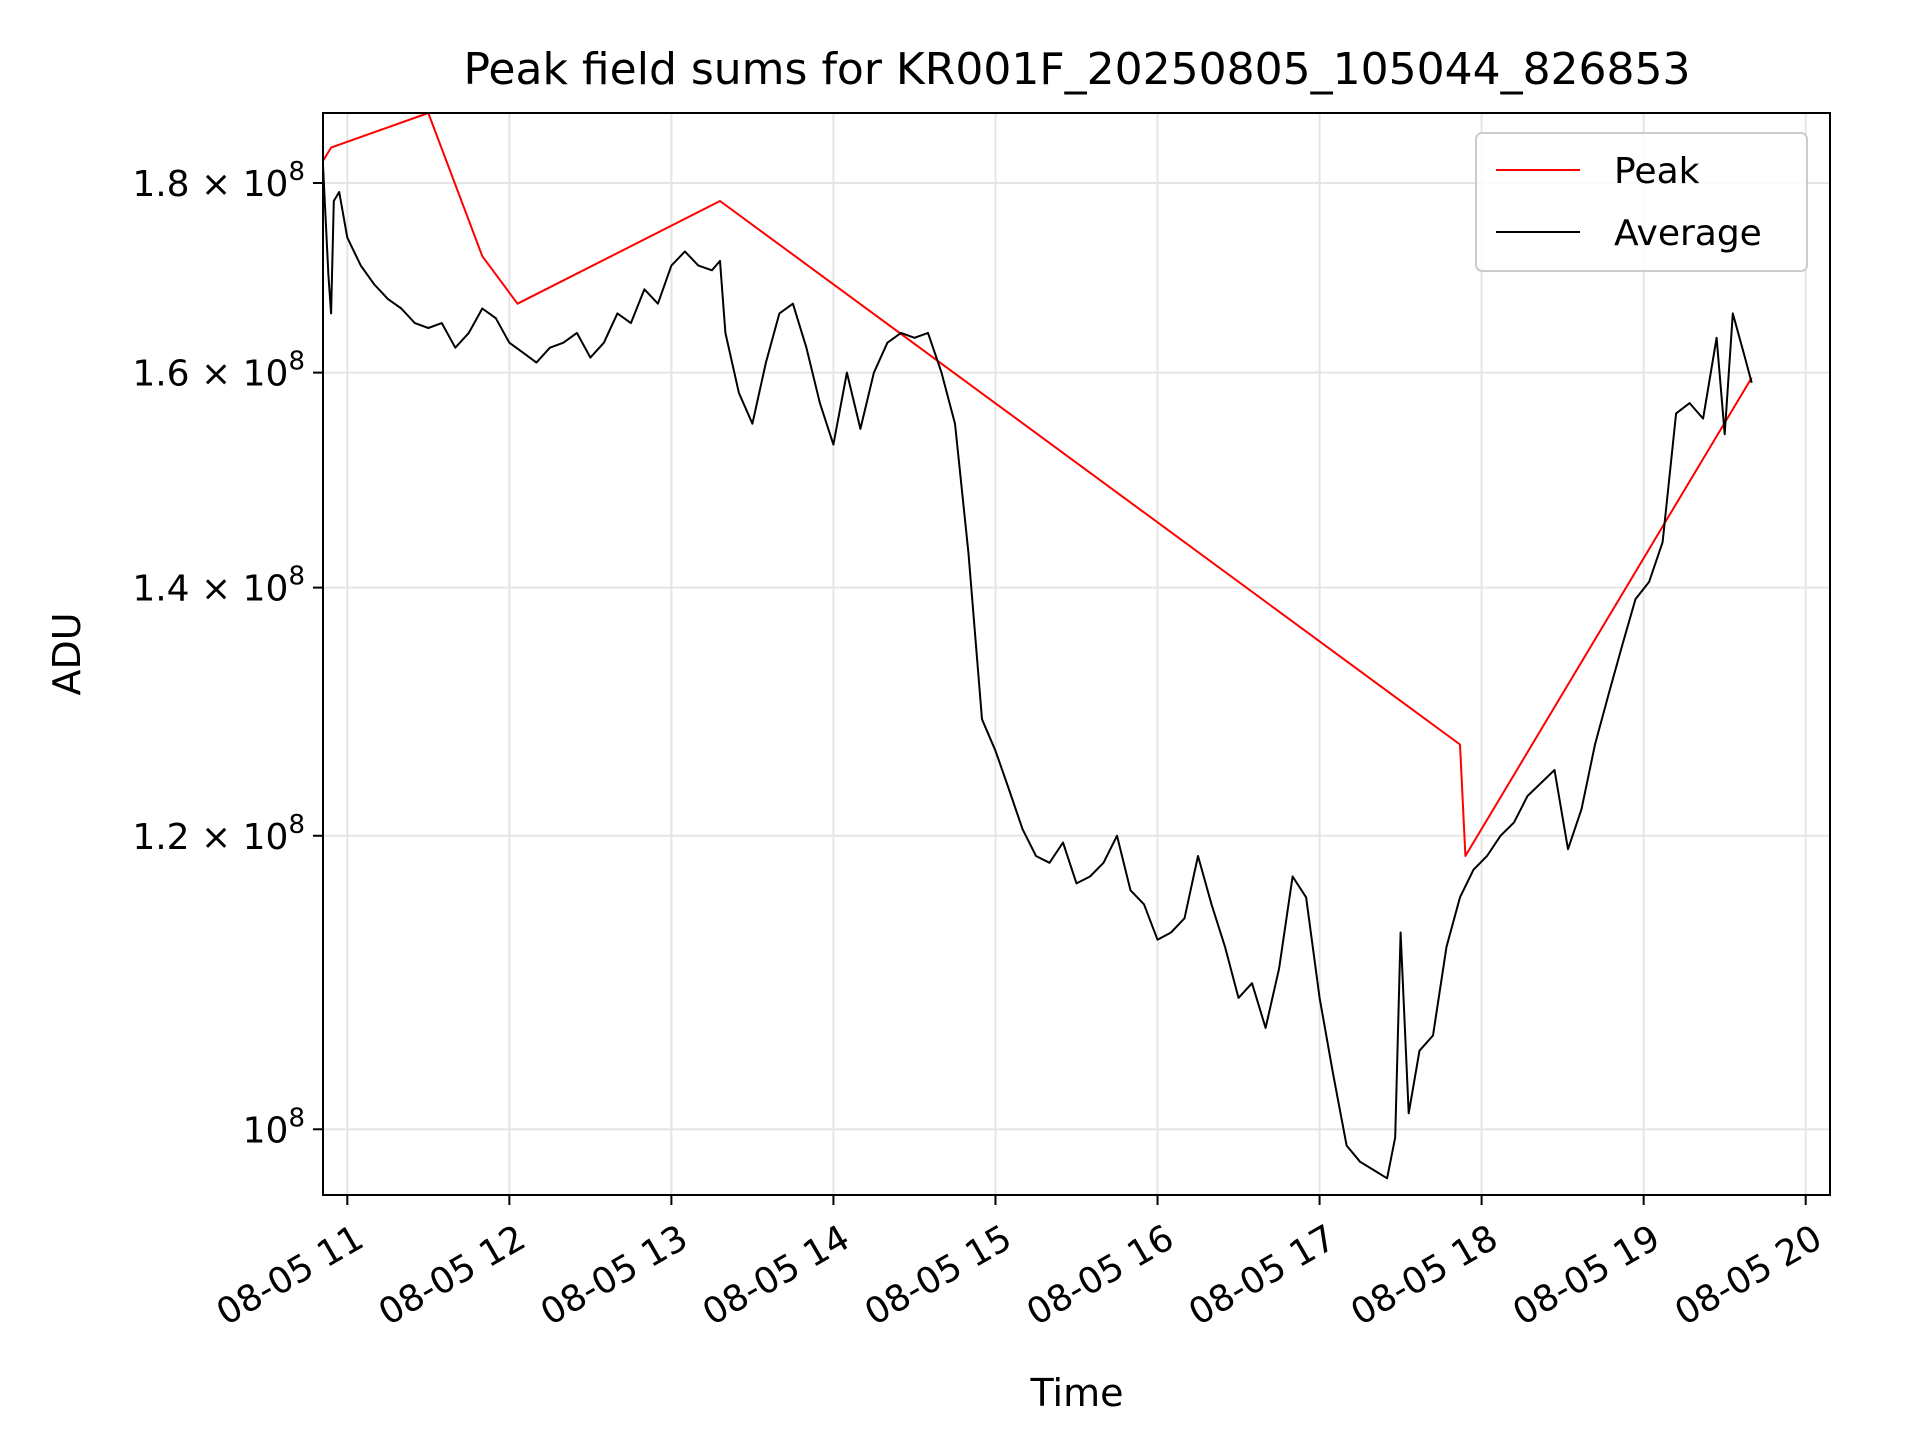 The width and height of the screenshot is (1920, 1440). What do you see at coordinates (274, 1127) in the screenshot?
I see `y-tick-label: 108` at bounding box center [274, 1127].